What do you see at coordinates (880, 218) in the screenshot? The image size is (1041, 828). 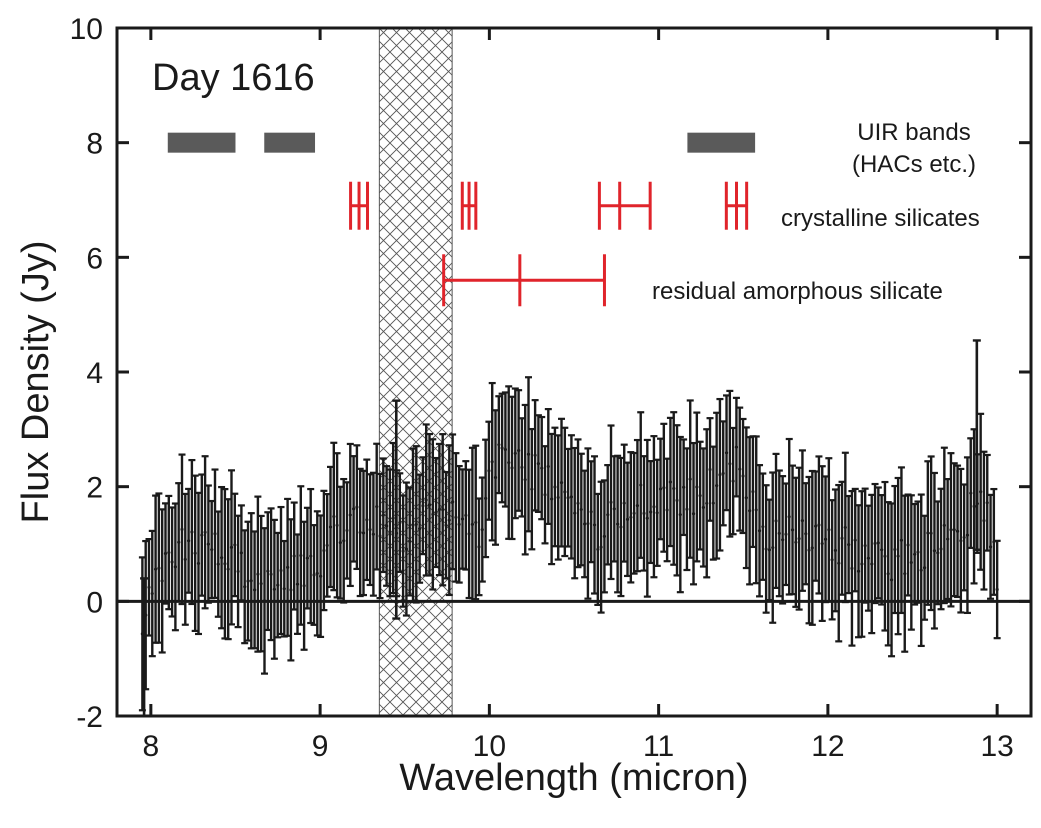 I see `crystalline-silicates-label: crystalline silicates` at bounding box center [880, 218].